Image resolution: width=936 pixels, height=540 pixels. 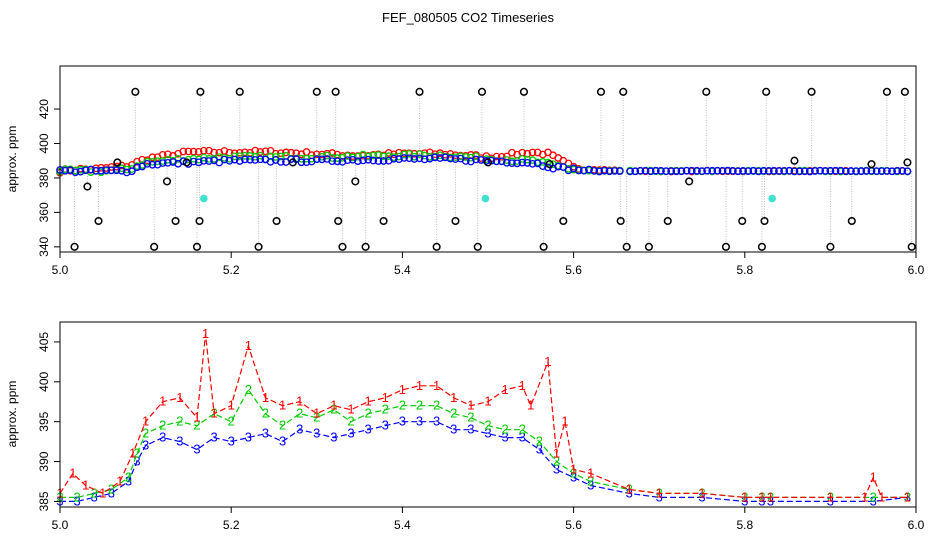 I want to click on figure-title: FEF_080505 CO2 Timeseries, so click(x=468, y=17).